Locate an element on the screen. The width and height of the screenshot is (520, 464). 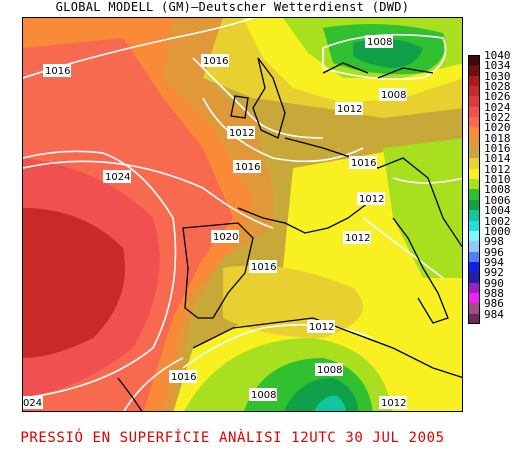
legend-row: 1012 is located at coordinates (494, 171).